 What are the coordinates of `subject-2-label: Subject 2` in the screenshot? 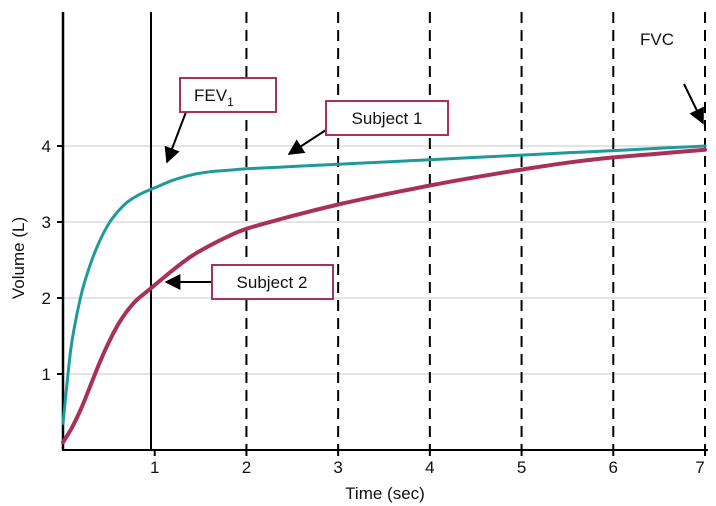 It's located at (272, 282).